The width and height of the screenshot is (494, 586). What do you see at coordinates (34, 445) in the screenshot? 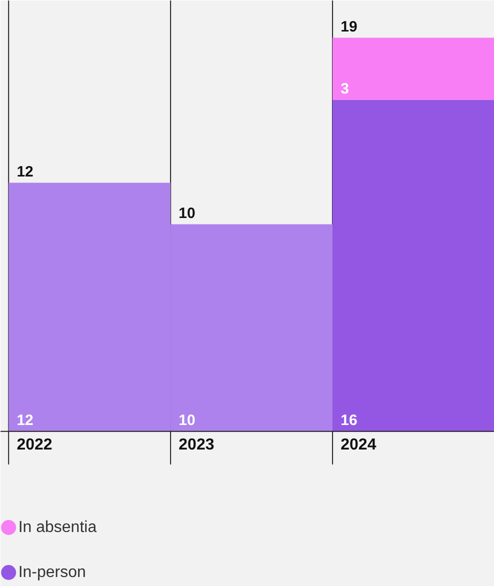
I see `x-tick-label: 2022` at bounding box center [34, 445].